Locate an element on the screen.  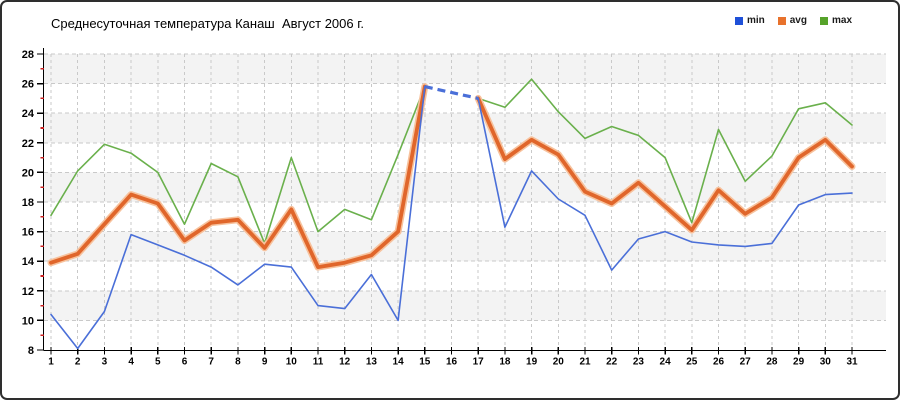
svg-text: 17 is located at coordinates (479, 362).